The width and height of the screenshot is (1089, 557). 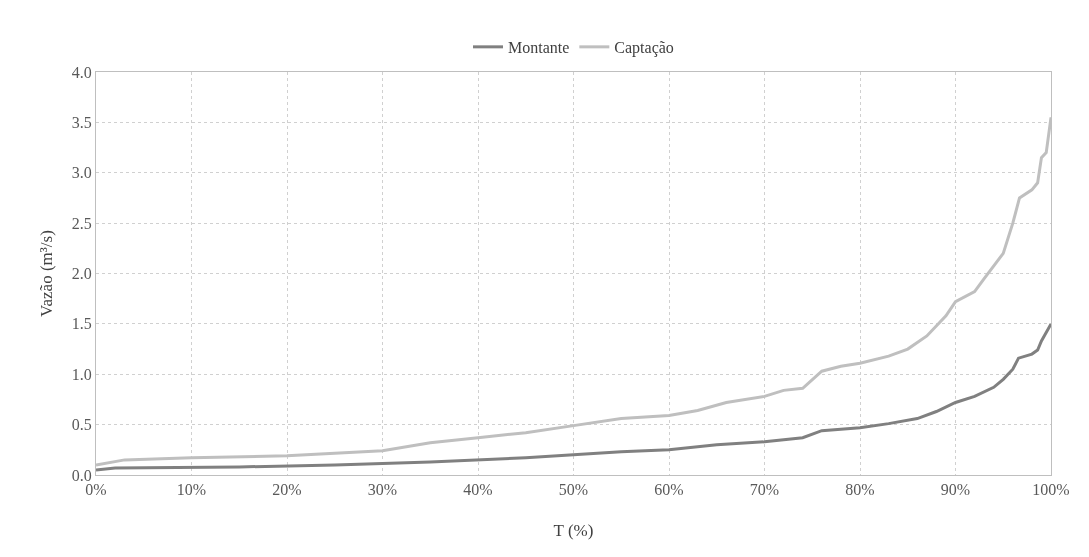 What do you see at coordinates (382, 490) in the screenshot?
I see `x-tick-label: 30%` at bounding box center [382, 490].